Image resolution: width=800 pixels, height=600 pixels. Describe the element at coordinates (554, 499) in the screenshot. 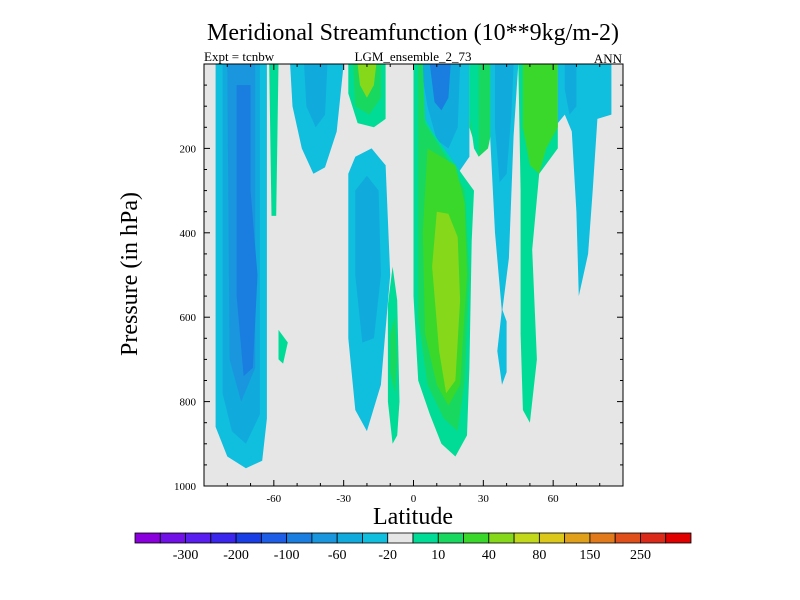

I see `x-tick-label: 60` at that location.